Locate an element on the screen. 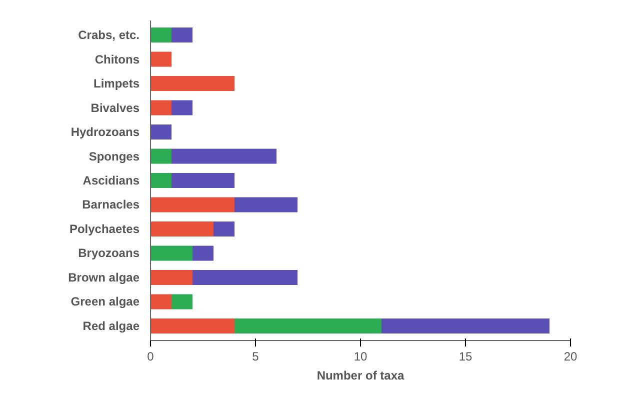 The width and height of the screenshot is (638, 416). x-tick-label: 5 is located at coordinates (256, 357).